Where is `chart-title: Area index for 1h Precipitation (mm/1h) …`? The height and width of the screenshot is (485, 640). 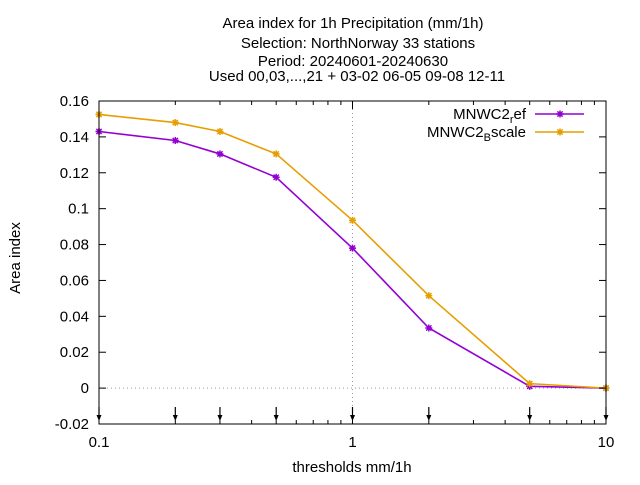
chart-title: Area index for 1h Precipitation (mm/1h) … is located at coordinates (357, 50).